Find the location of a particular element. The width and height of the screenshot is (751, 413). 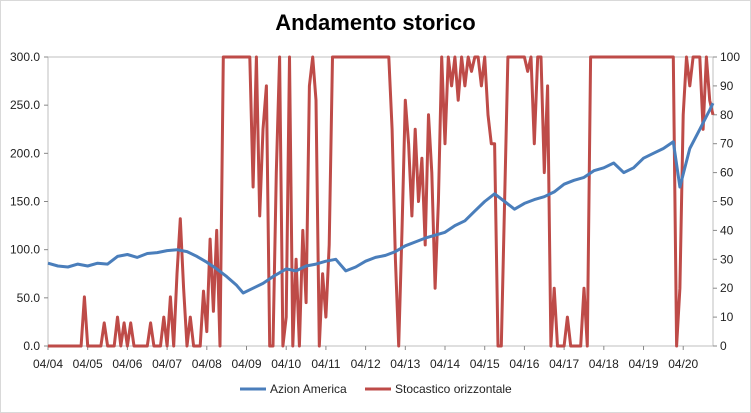

x-tick-label: 04/10 is located at coordinates (286, 364).